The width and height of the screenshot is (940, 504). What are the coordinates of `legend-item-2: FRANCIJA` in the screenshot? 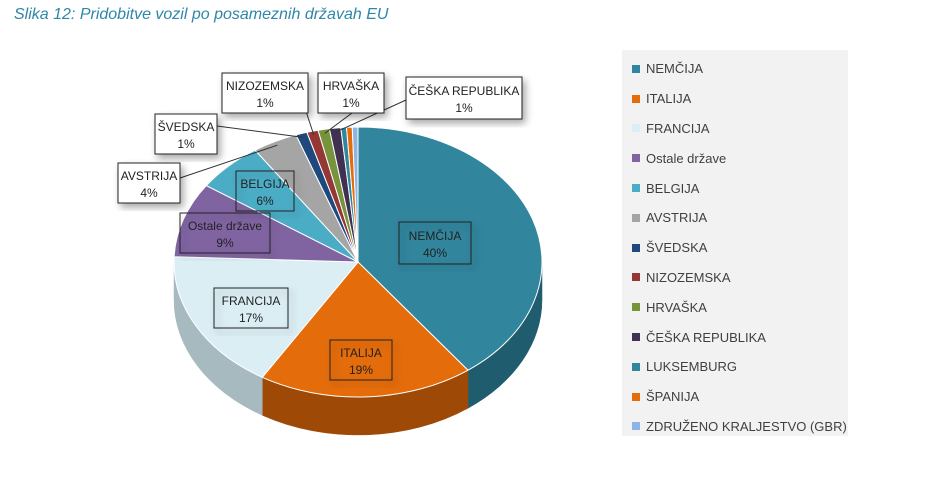 It's located at (740, 129).